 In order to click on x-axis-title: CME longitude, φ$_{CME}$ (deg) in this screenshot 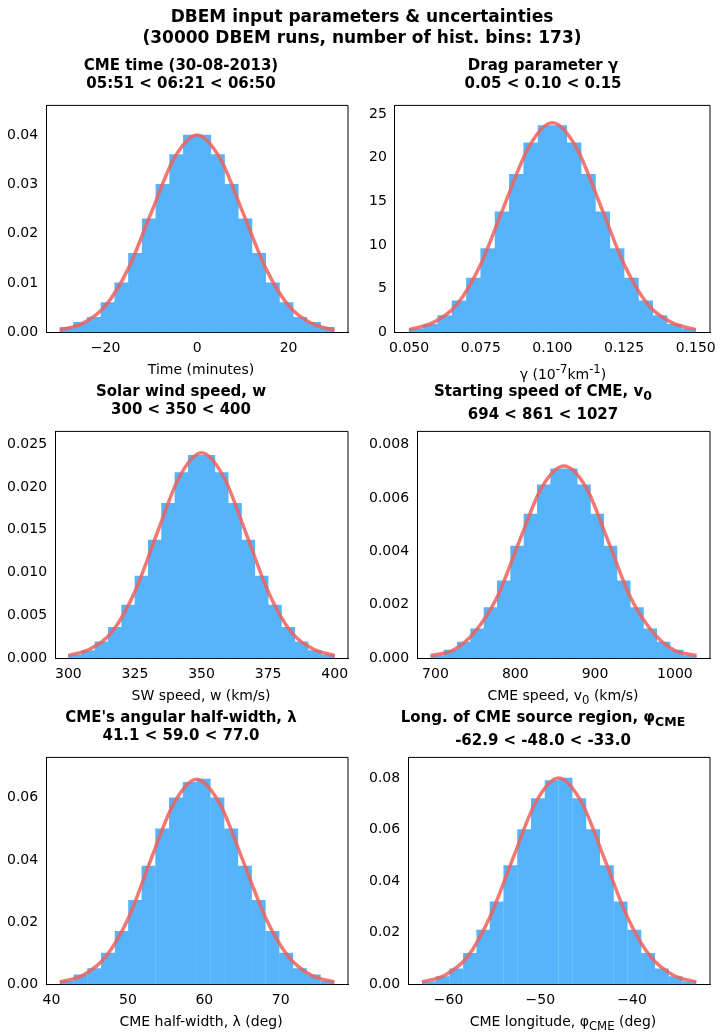, I will do `click(563, 1023)`.